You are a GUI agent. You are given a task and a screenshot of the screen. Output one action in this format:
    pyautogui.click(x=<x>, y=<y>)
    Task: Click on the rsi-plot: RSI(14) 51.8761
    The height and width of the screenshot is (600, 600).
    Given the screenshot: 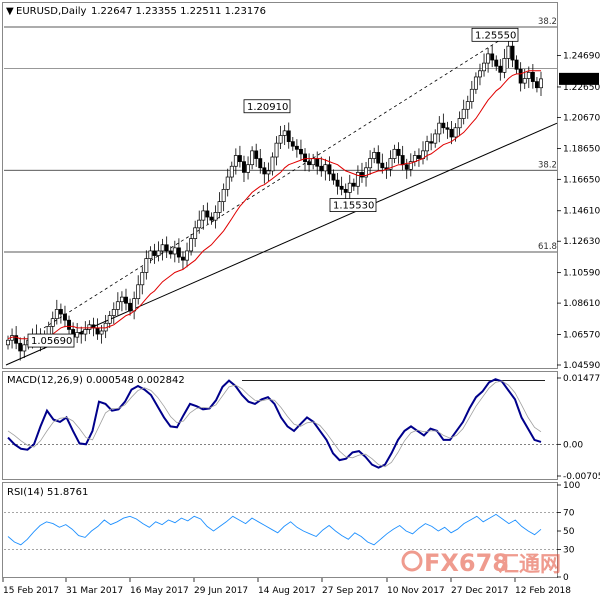 What is the action you would take?
    pyautogui.click(x=280, y=518)
    